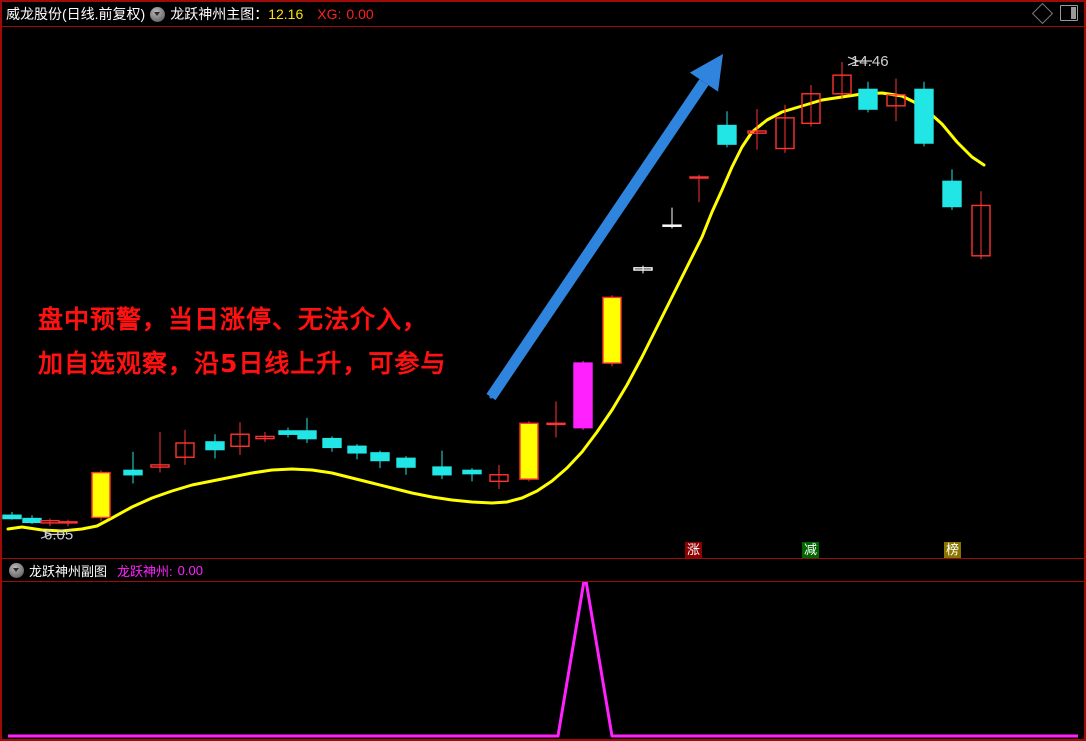 The image size is (1086, 741). What do you see at coordinates (68, 571) in the screenshot?
I see `sub-panel-title: 龙跃神州副图` at bounding box center [68, 571].